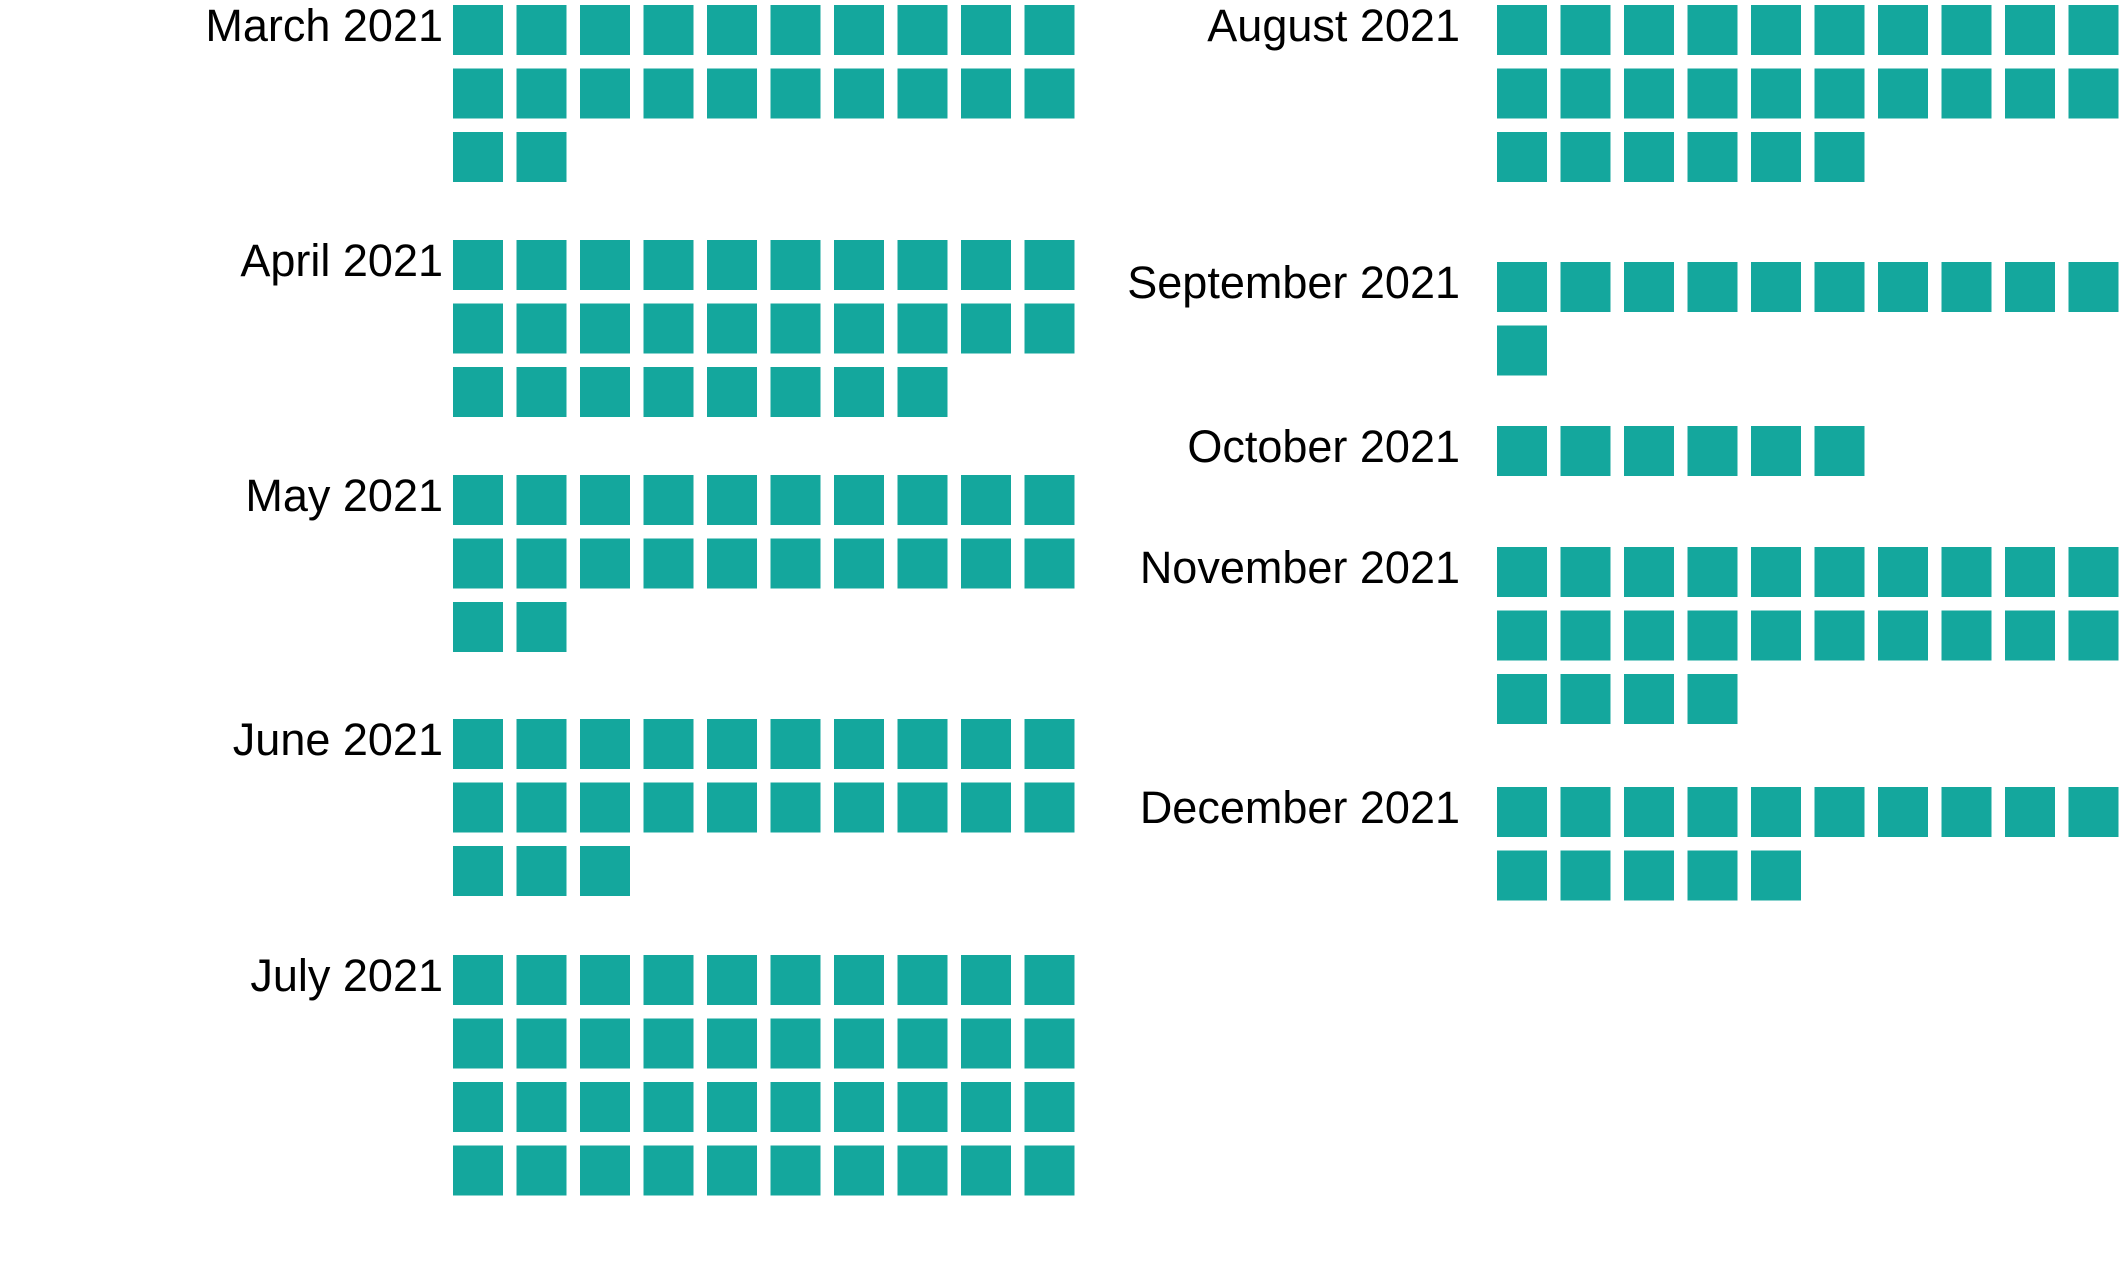 This screenshot has height=1266, width=2122. I want to click on month-label: November 2021, so click(1300, 567).